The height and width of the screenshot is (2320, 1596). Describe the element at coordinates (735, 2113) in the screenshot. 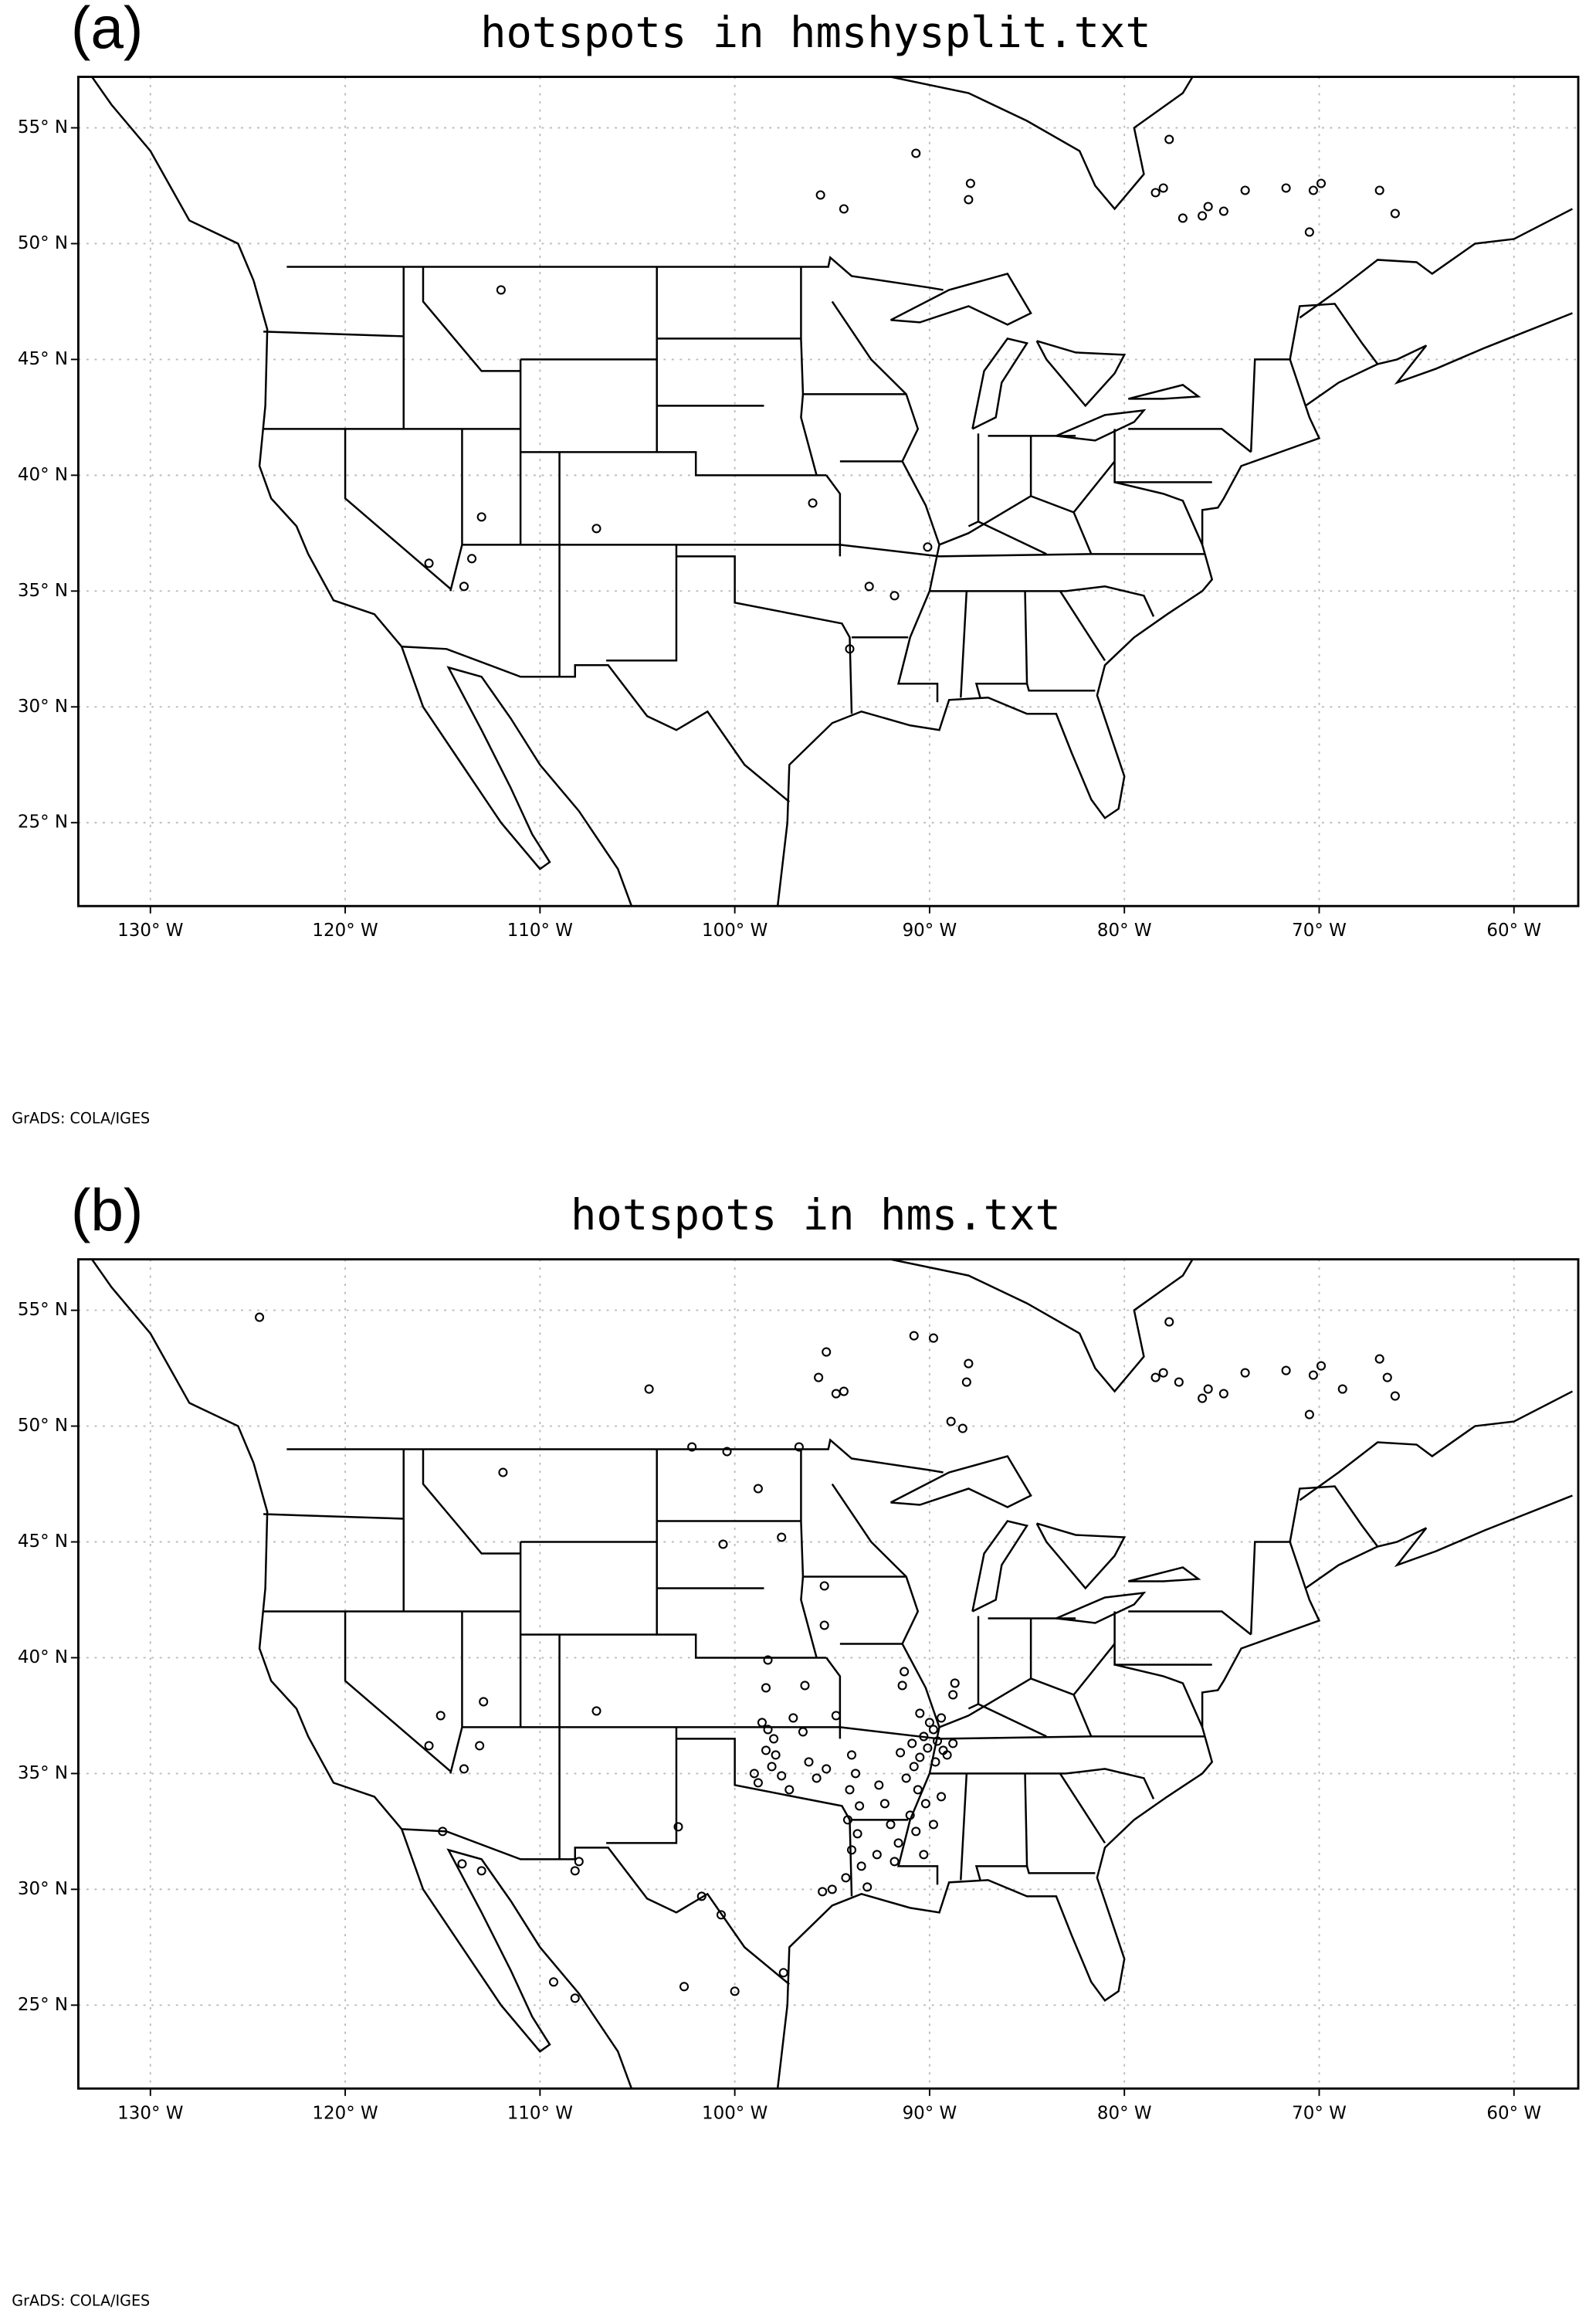

I see `x-tick-label: 100° W` at that location.